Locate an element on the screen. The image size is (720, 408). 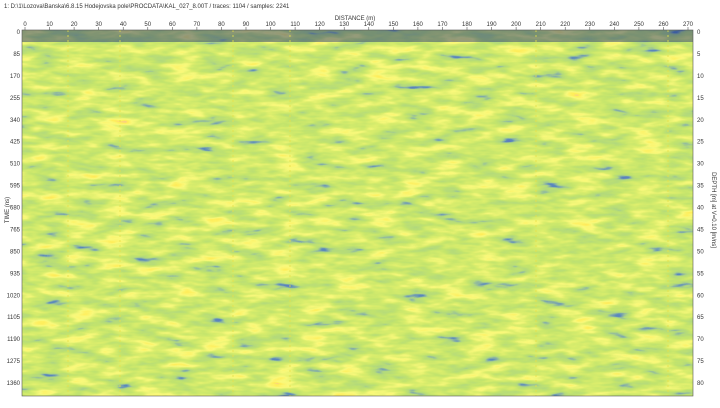
left-tick-label: 850 is located at coordinates (15, 252).